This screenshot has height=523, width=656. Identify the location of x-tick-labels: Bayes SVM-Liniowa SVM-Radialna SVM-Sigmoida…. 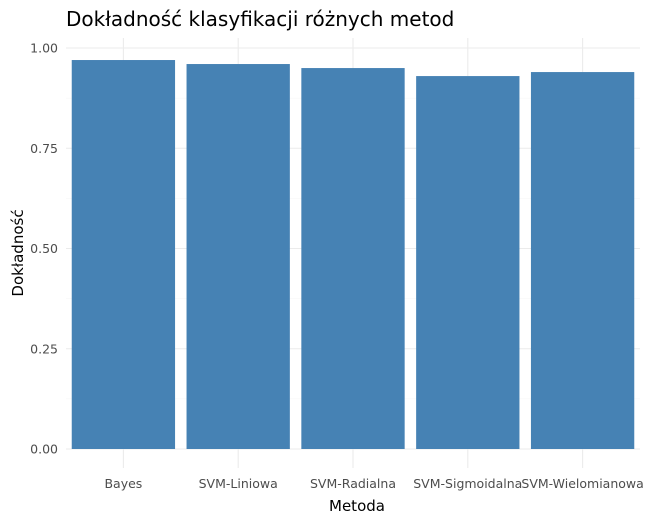
(373, 483).